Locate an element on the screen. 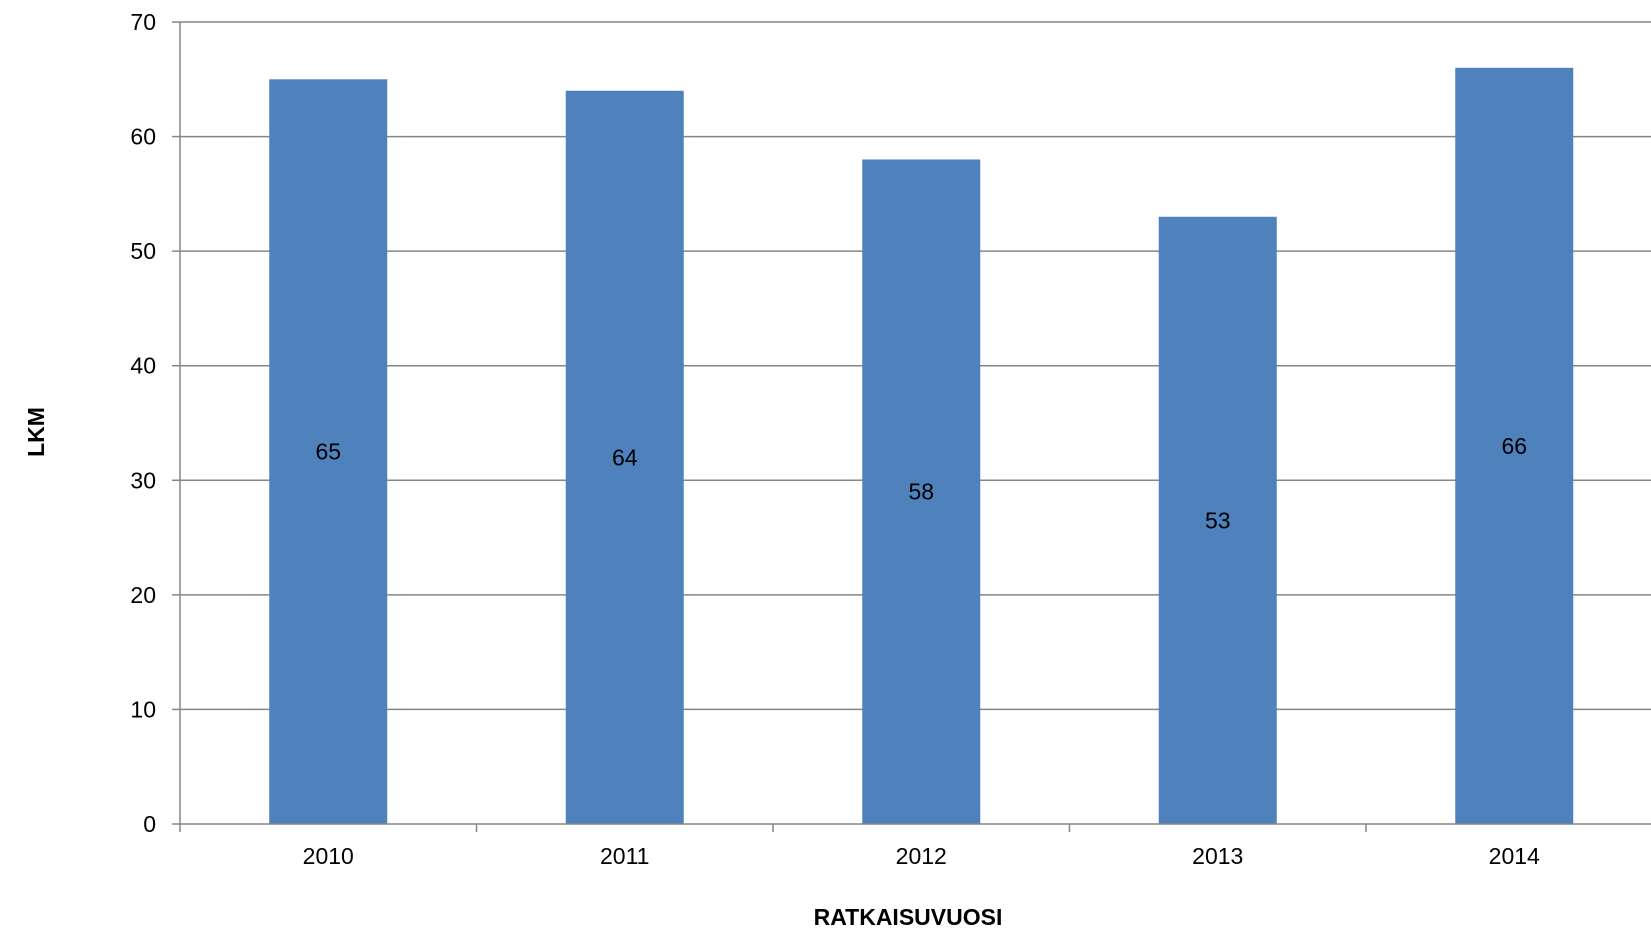  y-tick-label: 50 is located at coordinates (143, 251).